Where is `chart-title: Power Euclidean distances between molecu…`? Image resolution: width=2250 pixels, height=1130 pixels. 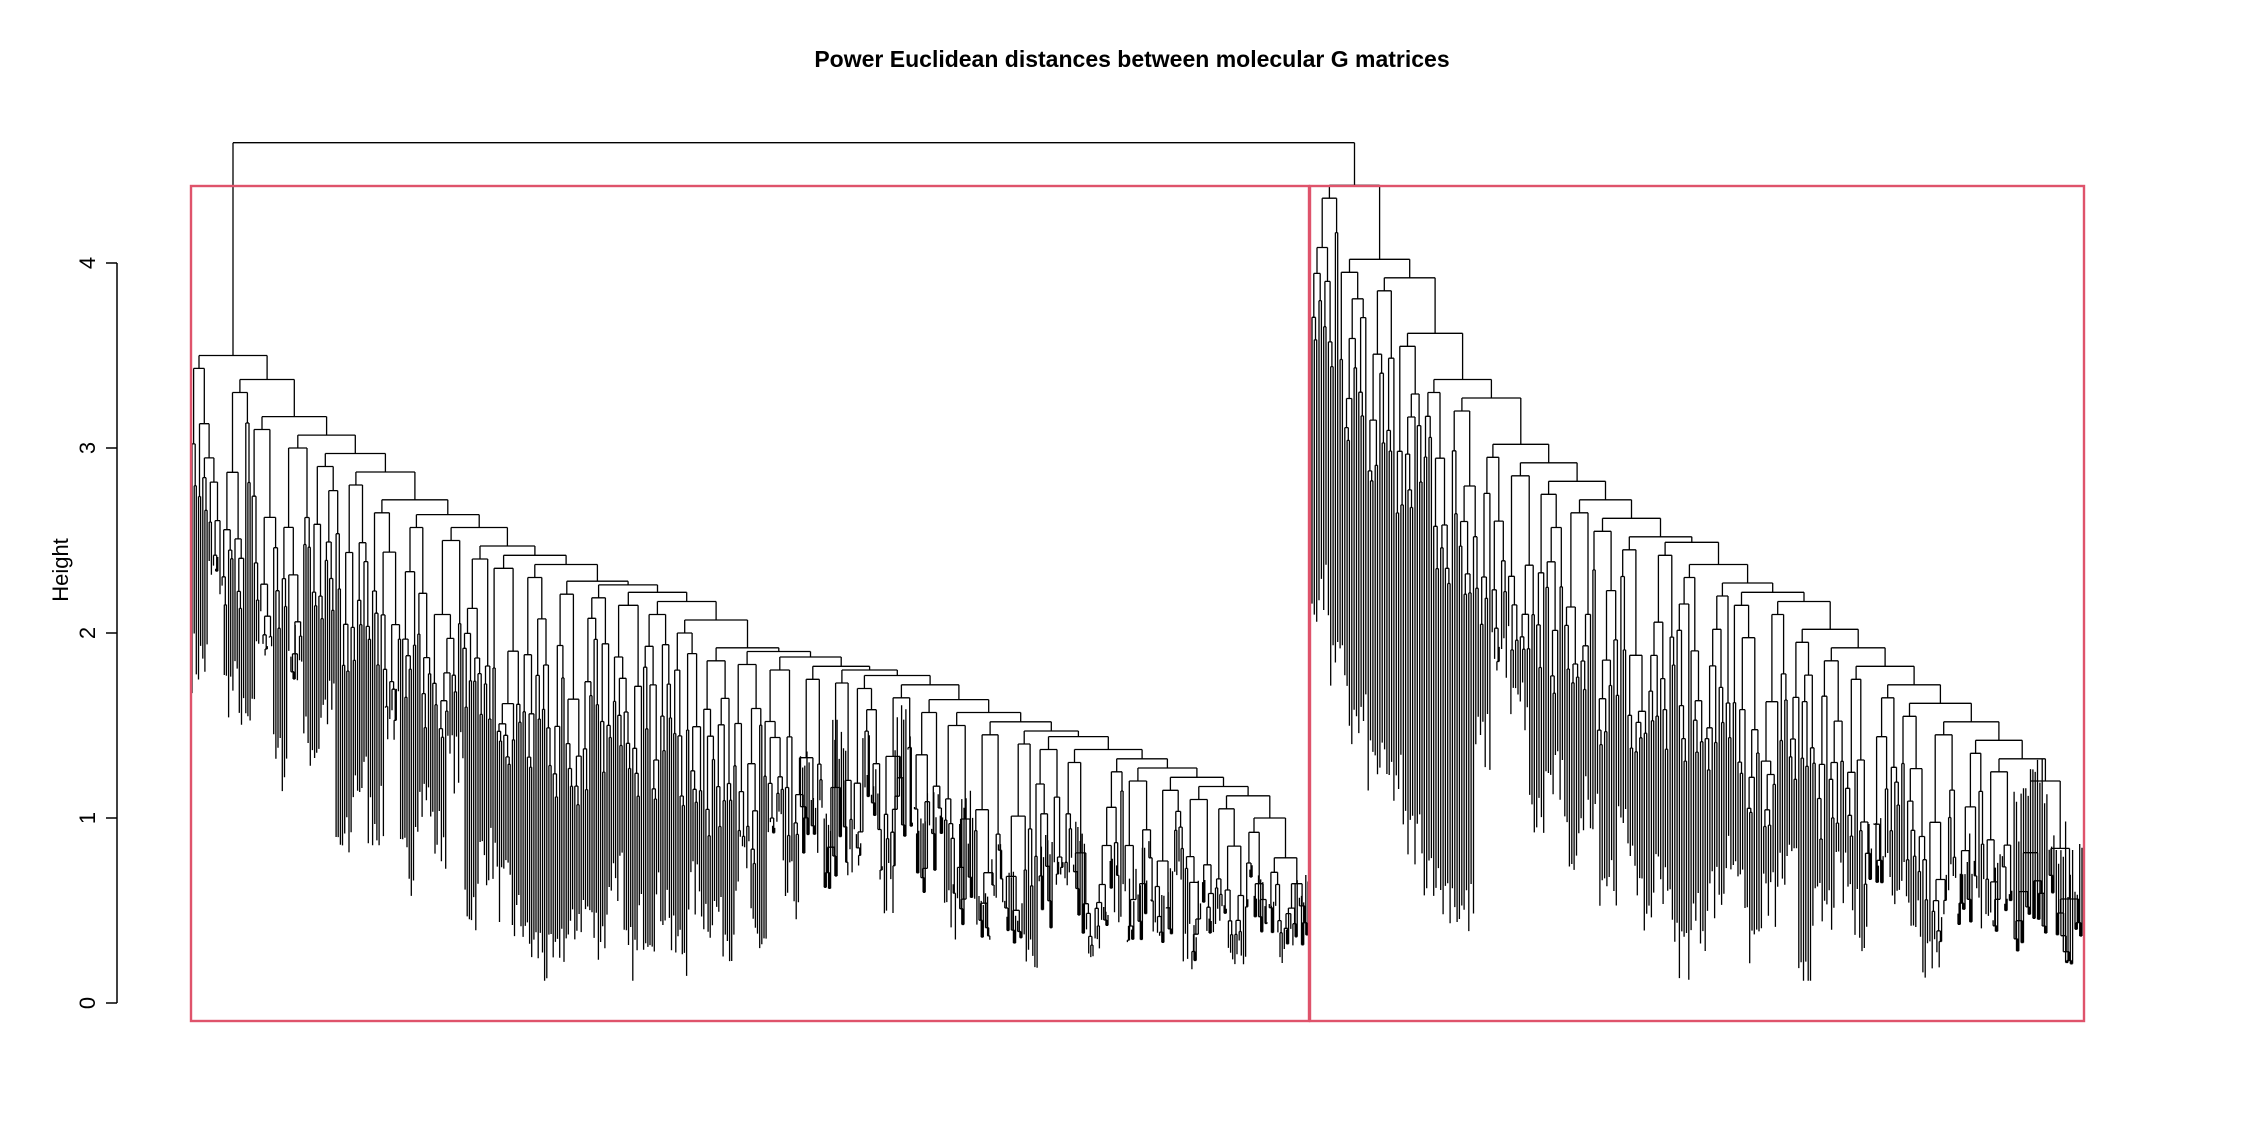 chart-title: Power Euclidean distances between molecu… is located at coordinates (1131, 59).